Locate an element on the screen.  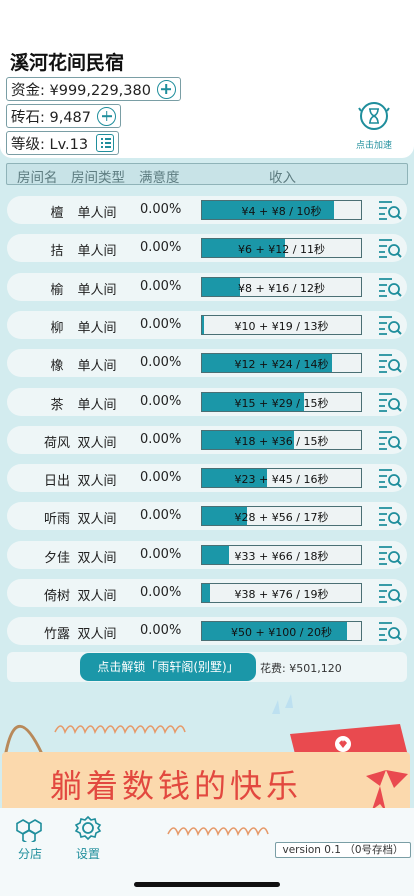
clock-hourglass-icon is located at coordinates (374, 116).